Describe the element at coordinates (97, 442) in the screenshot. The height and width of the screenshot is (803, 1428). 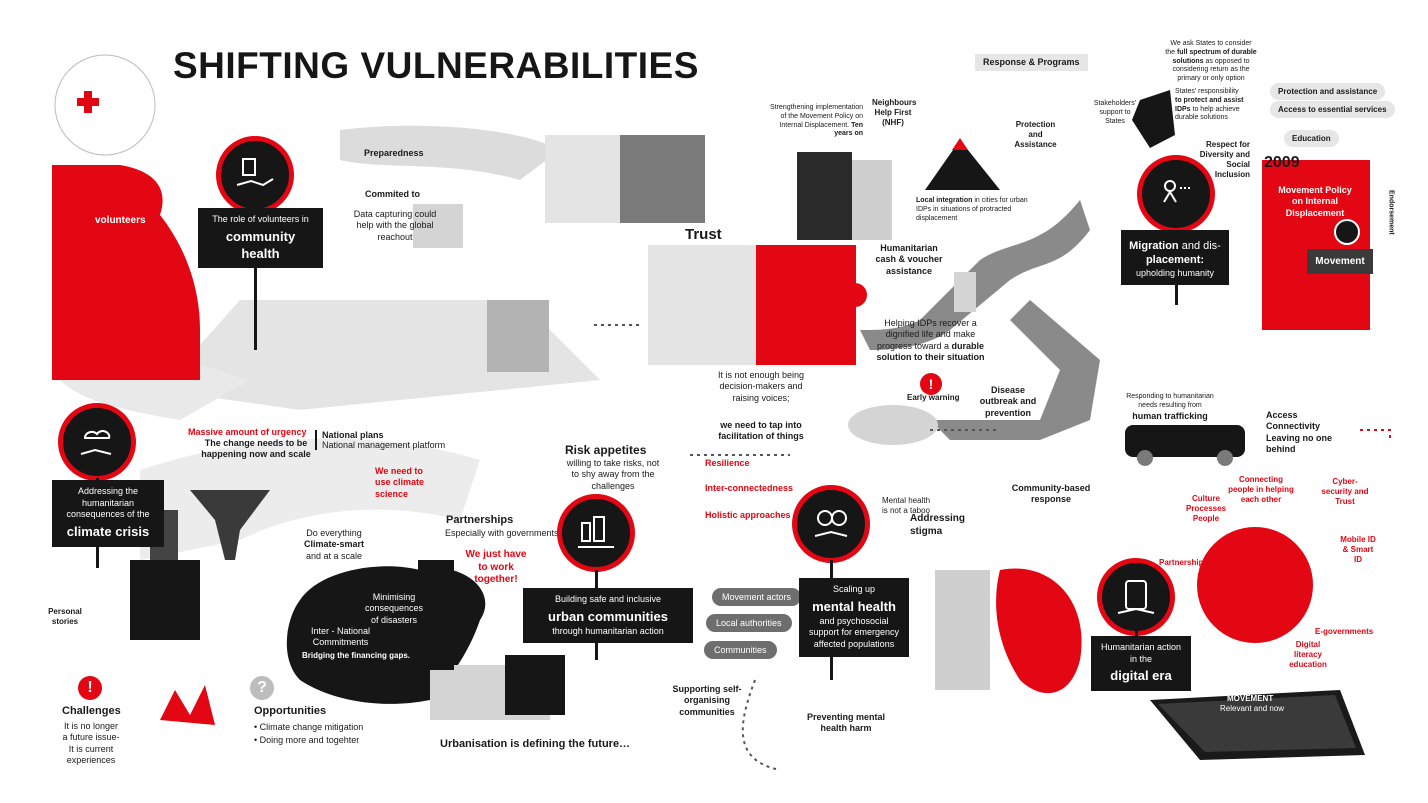
I see `climate-crisis-icon` at that location.